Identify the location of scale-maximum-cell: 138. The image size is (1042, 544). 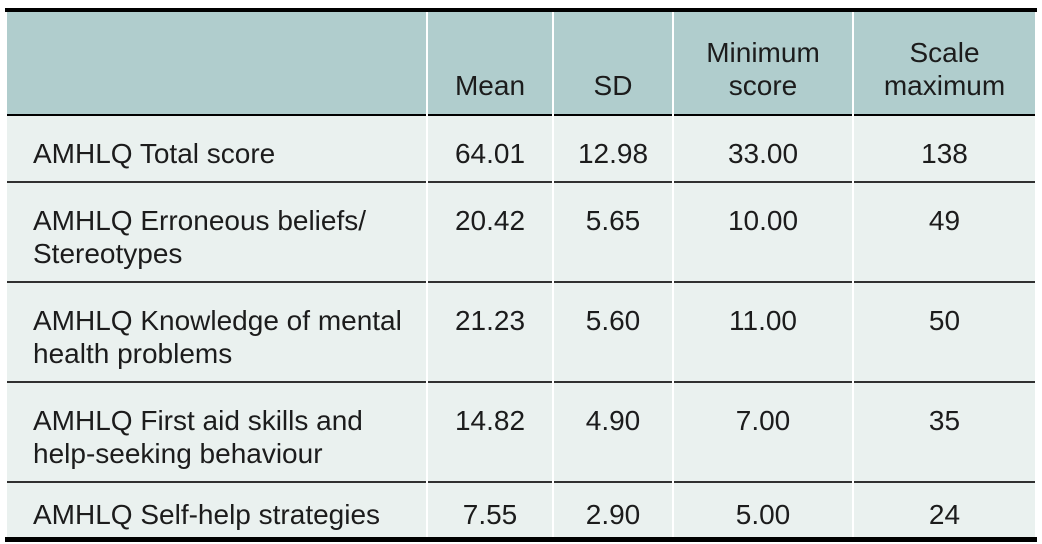
(944, 149).